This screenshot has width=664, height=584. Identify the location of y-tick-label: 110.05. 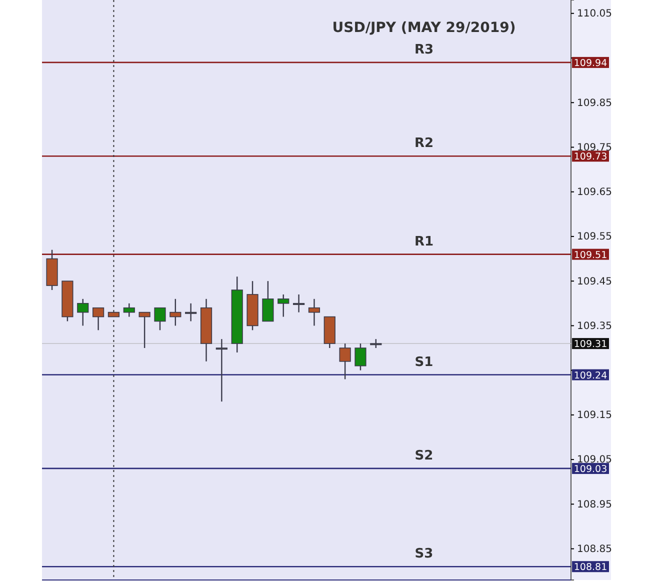
(594, 14).